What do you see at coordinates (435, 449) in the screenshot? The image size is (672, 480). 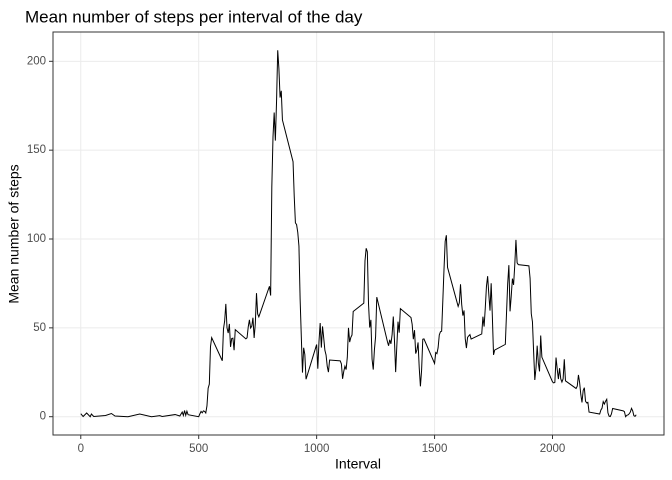 I see `x-tick-label: 1500` at bounding box center [435, 449].